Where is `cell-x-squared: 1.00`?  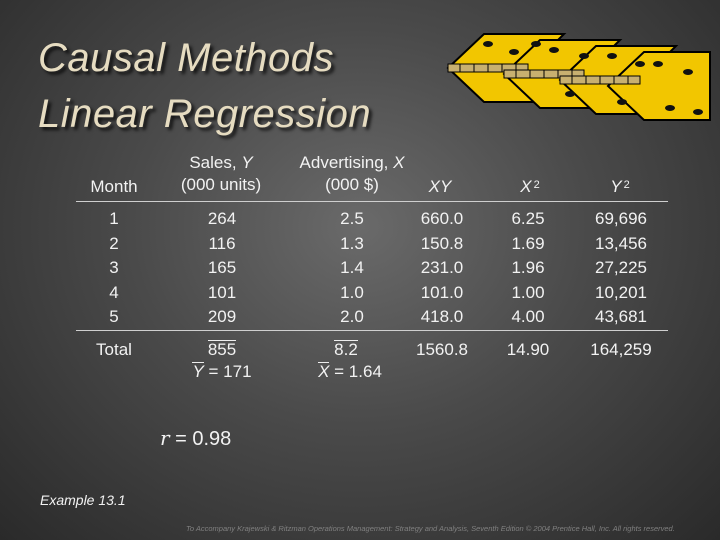
cell-x-squared: 1.00 is located at coordinates (528, 292).